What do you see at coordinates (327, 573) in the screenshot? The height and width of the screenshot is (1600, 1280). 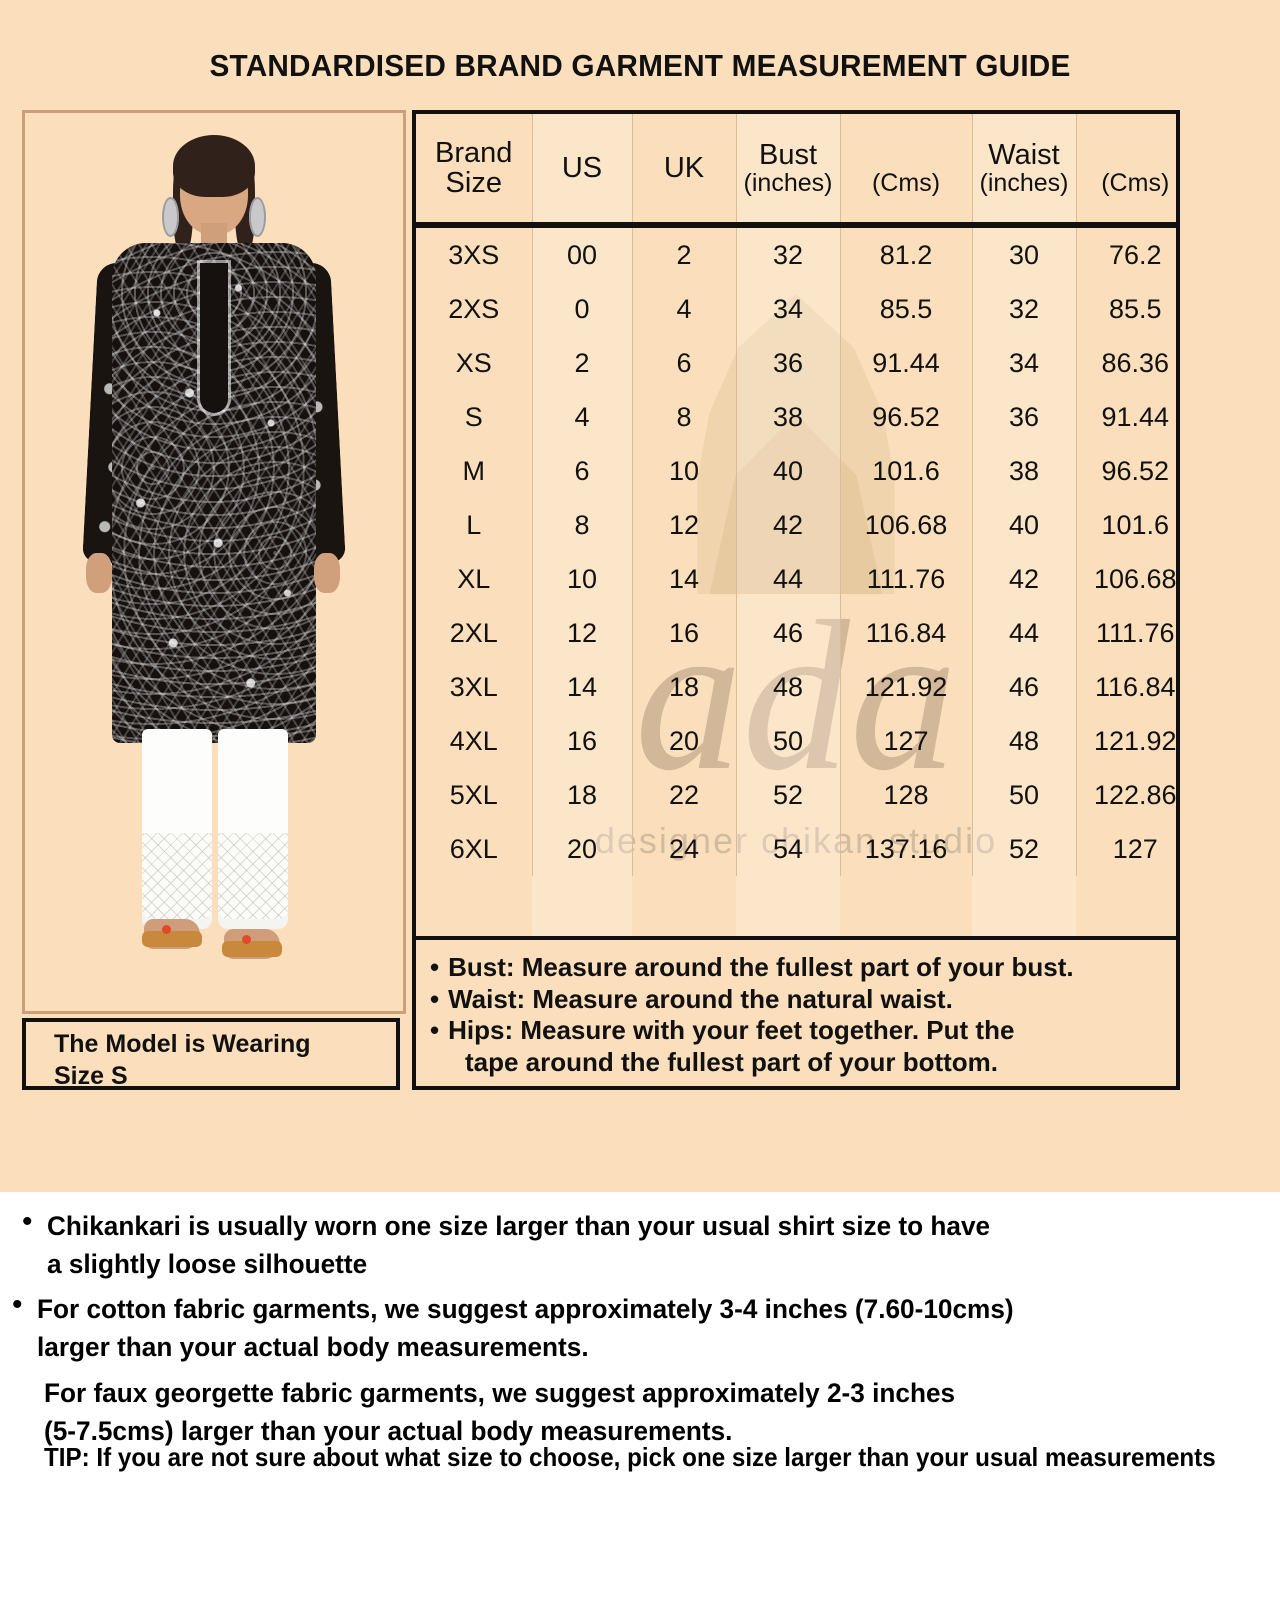 I see `model-hand-right` at bounding box center [327, 573].